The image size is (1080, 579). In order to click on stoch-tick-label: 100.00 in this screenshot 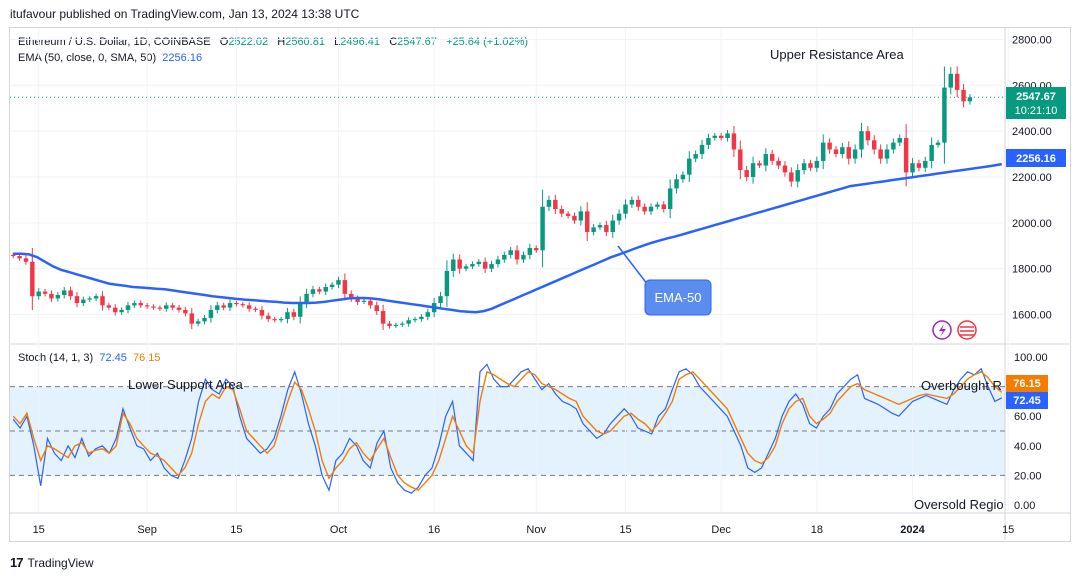, I will do `click(1031, 358)`.